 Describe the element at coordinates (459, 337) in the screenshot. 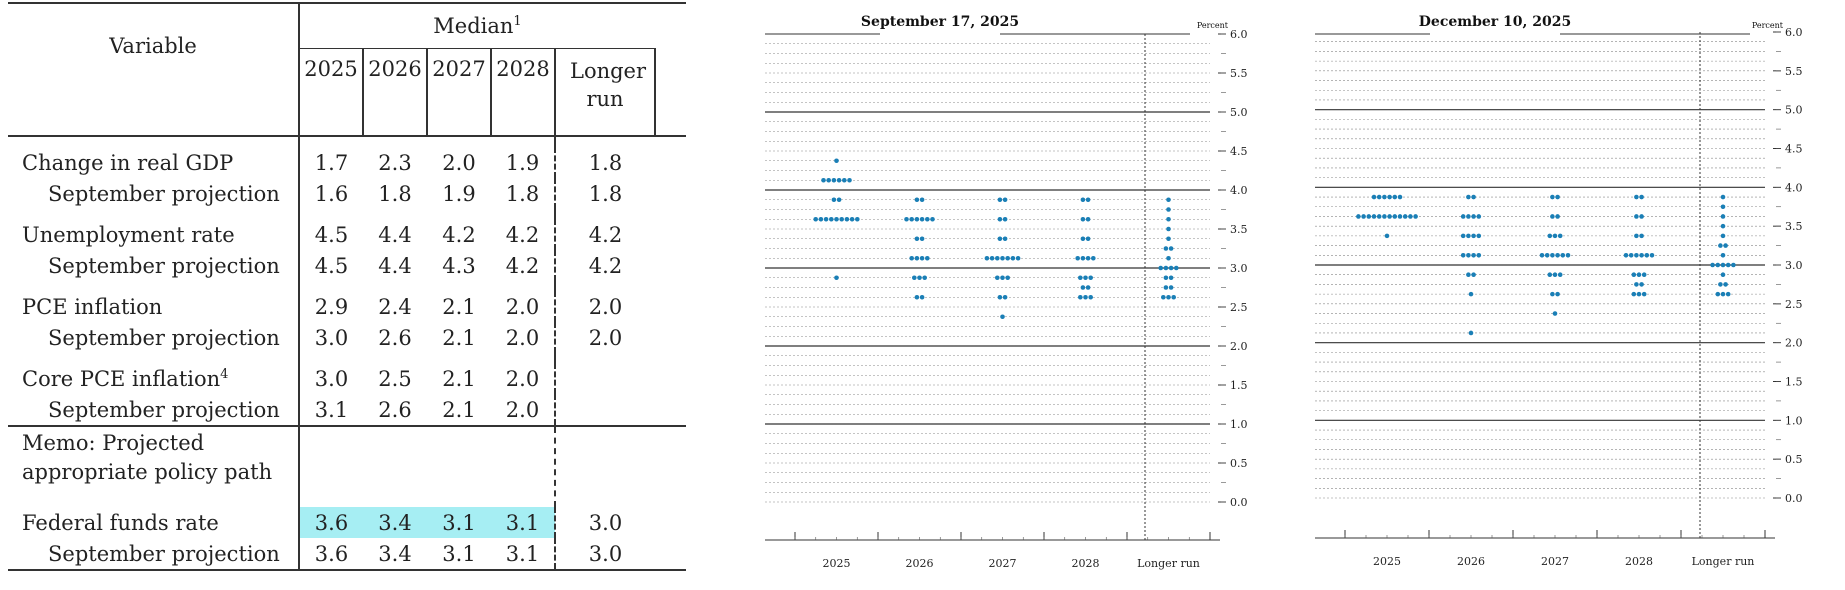

I see `table-cell: 2.1` at that location.